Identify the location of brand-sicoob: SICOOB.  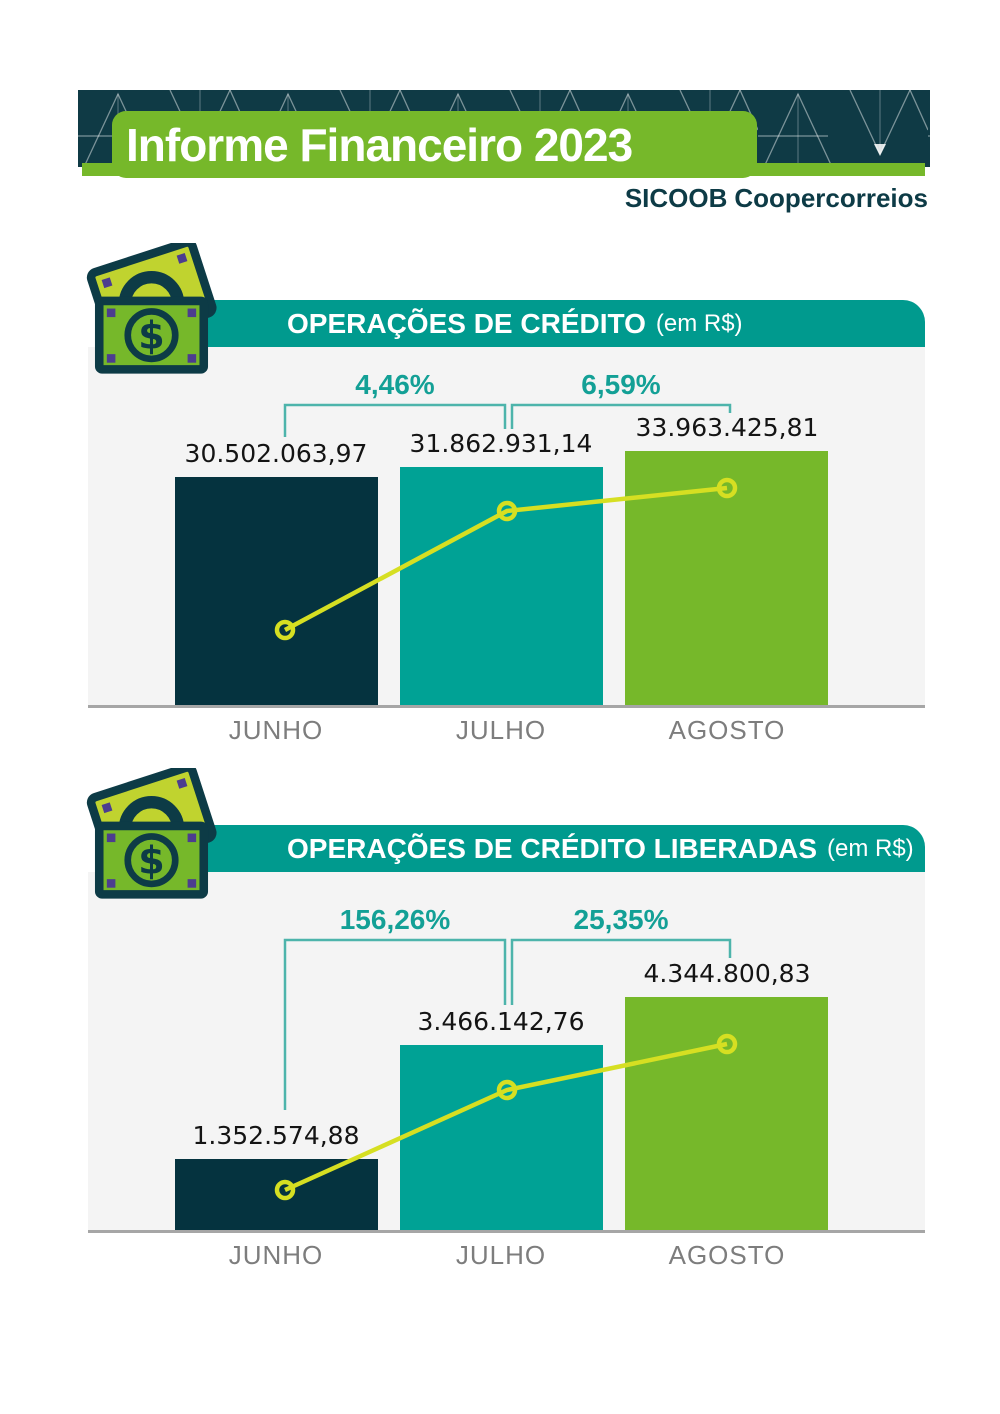
(676, 198).